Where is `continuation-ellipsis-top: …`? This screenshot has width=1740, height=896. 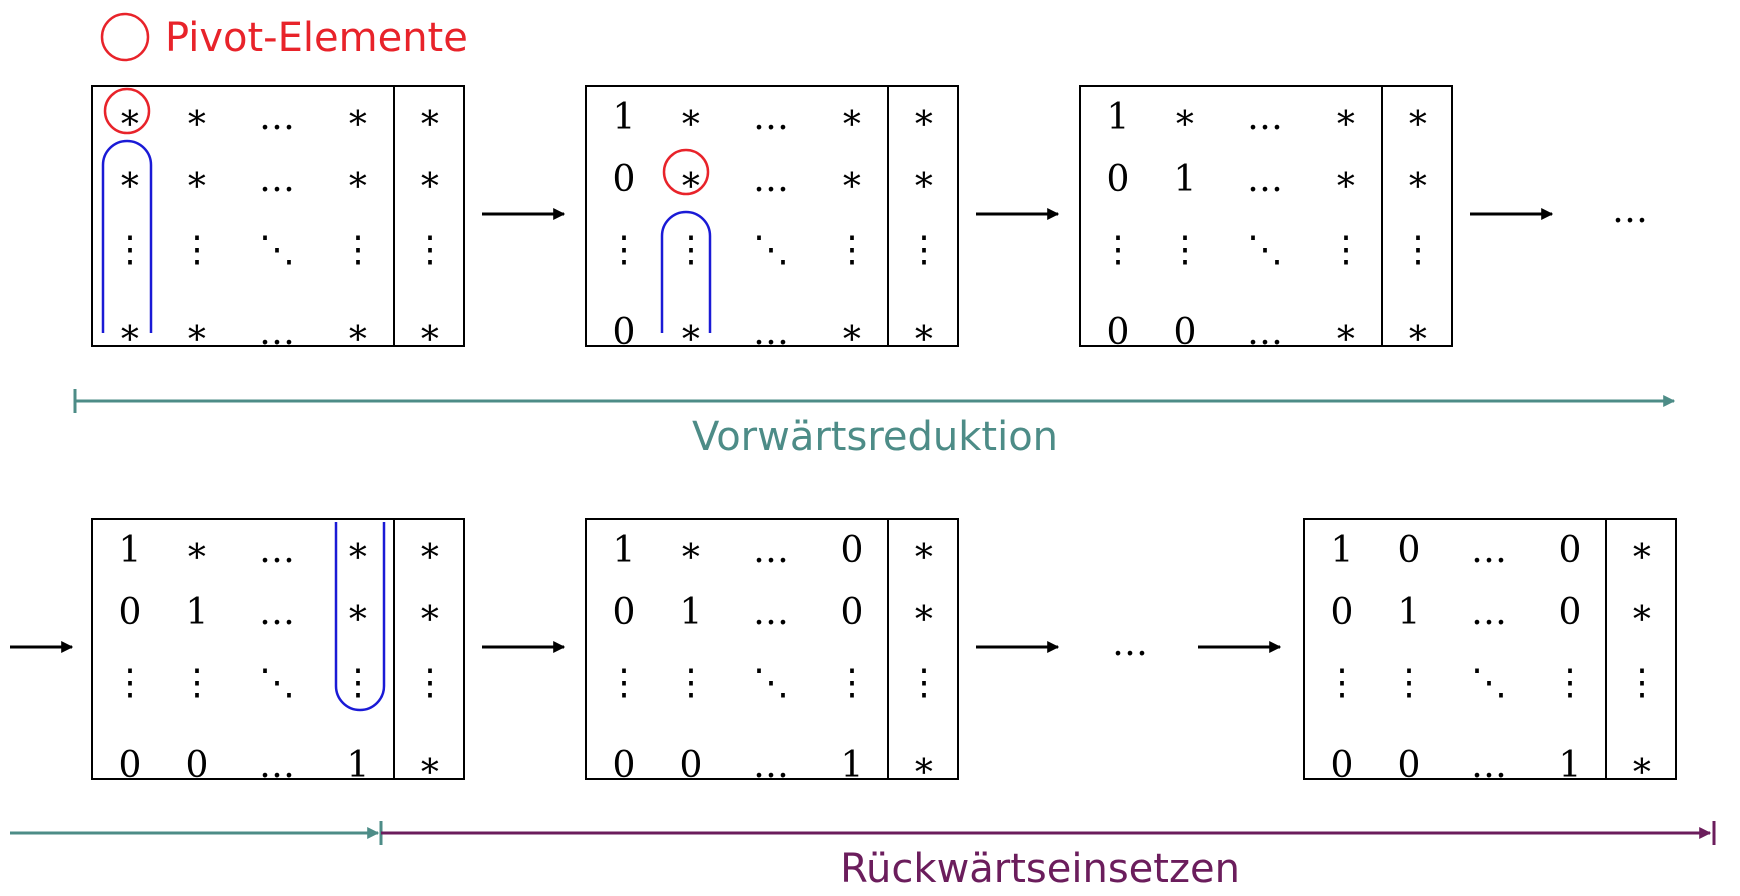
continuation-ellipsis-top: … is located at coordinates (1630, 210).